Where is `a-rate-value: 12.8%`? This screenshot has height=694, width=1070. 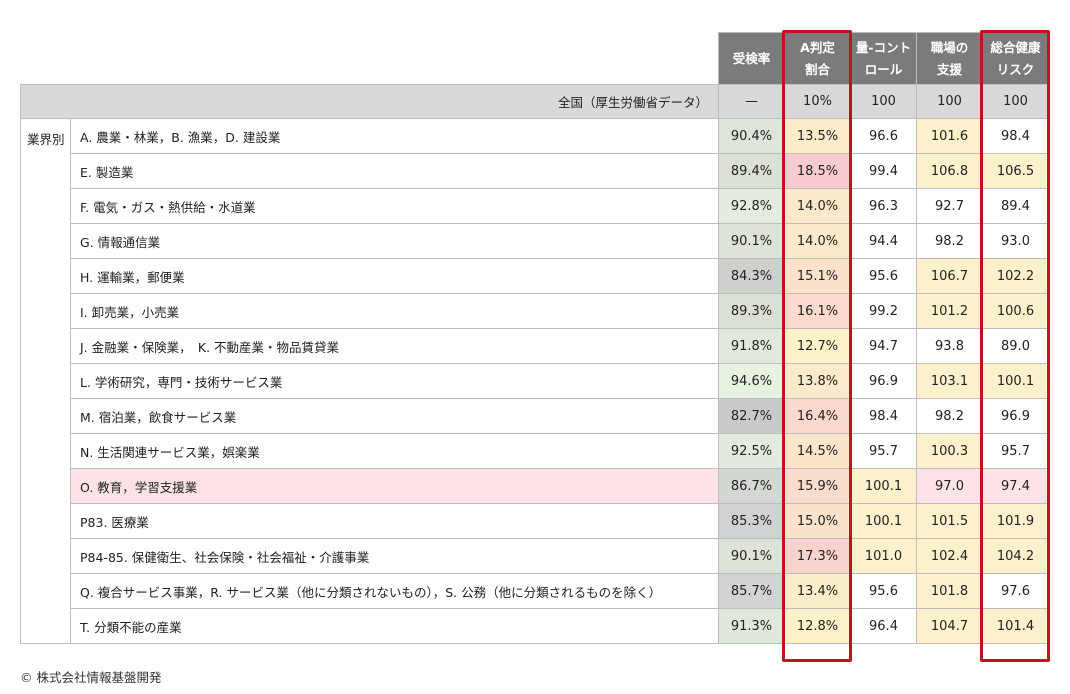 a-rate-value: 12.8% is located at coordinates (817, 626).